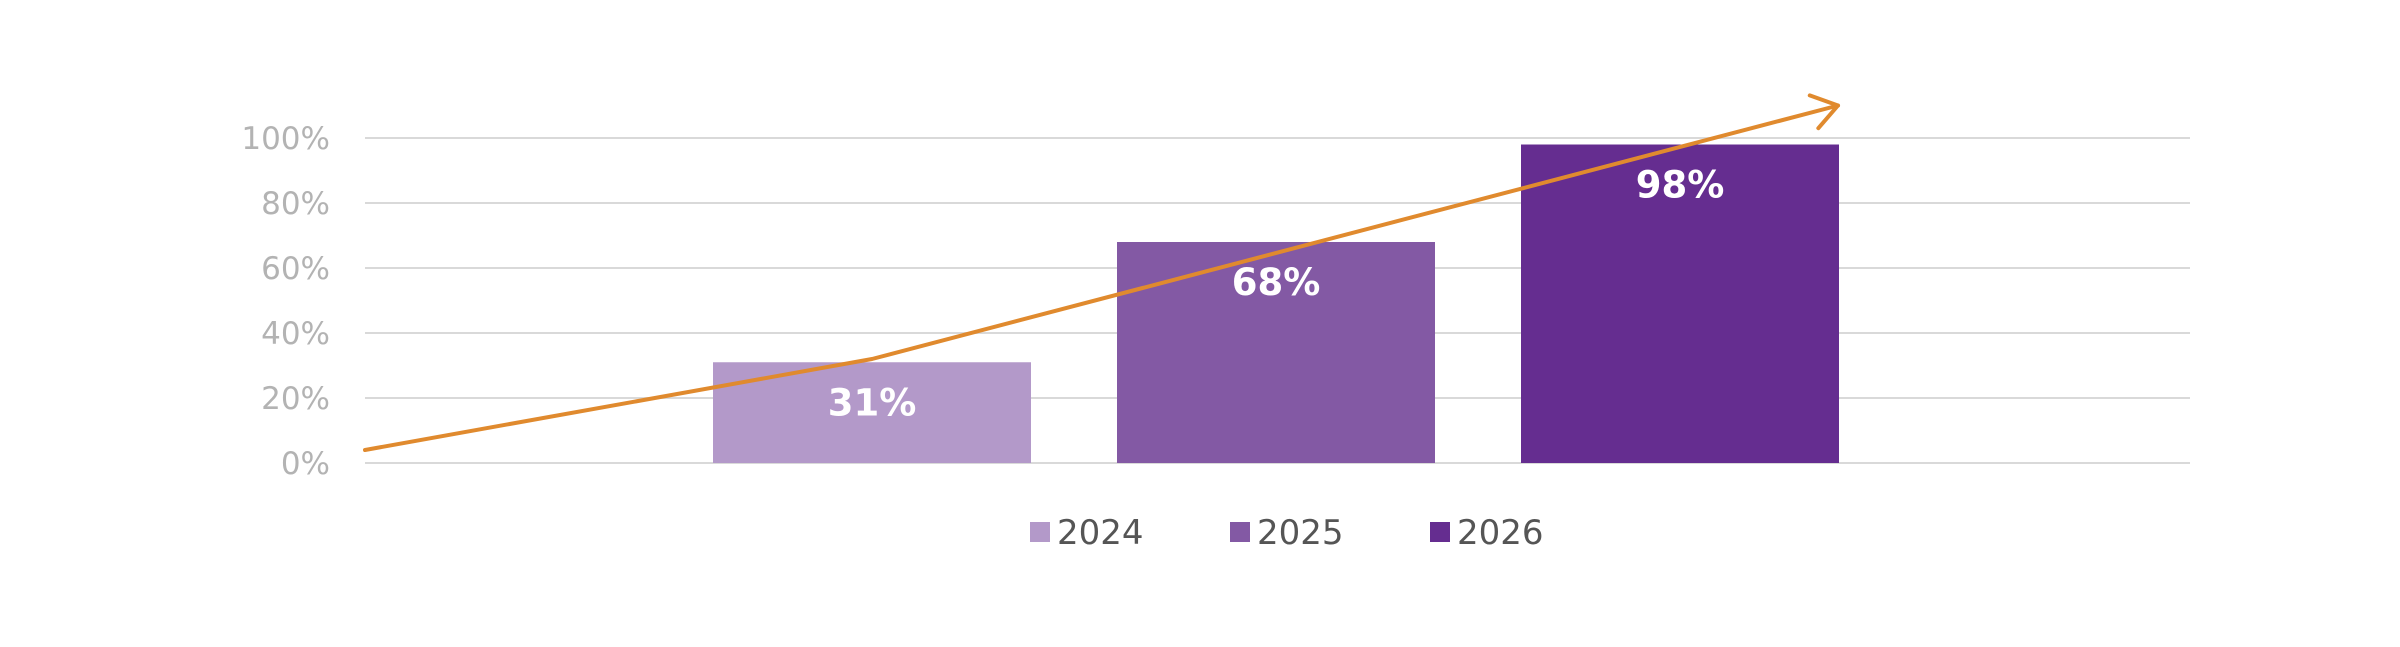  I want to click on y-tick-label: 100%, so click(285, 139).